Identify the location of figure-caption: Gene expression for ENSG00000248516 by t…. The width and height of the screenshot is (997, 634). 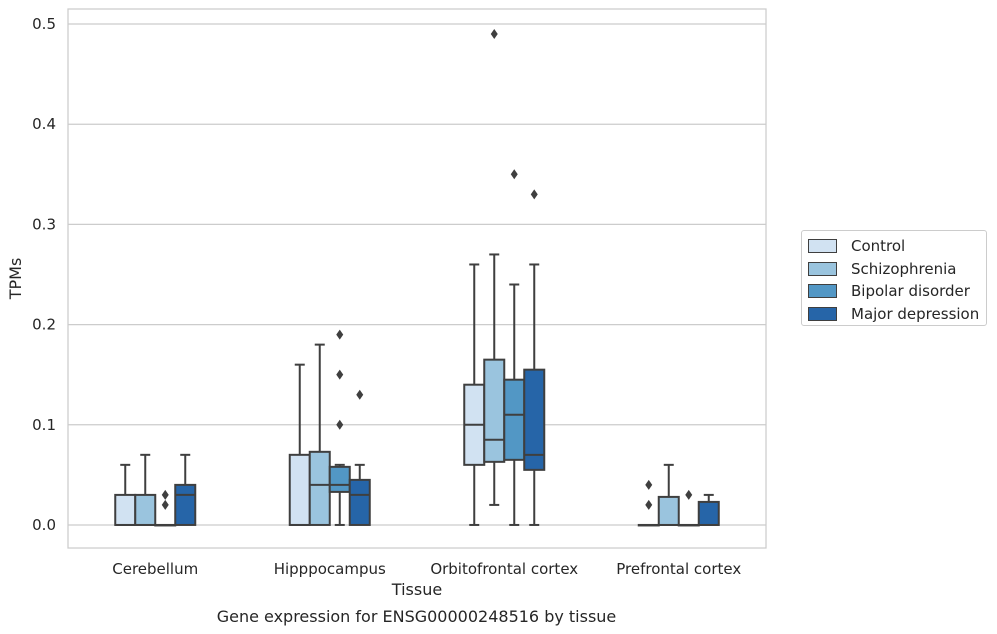
(416, 616).